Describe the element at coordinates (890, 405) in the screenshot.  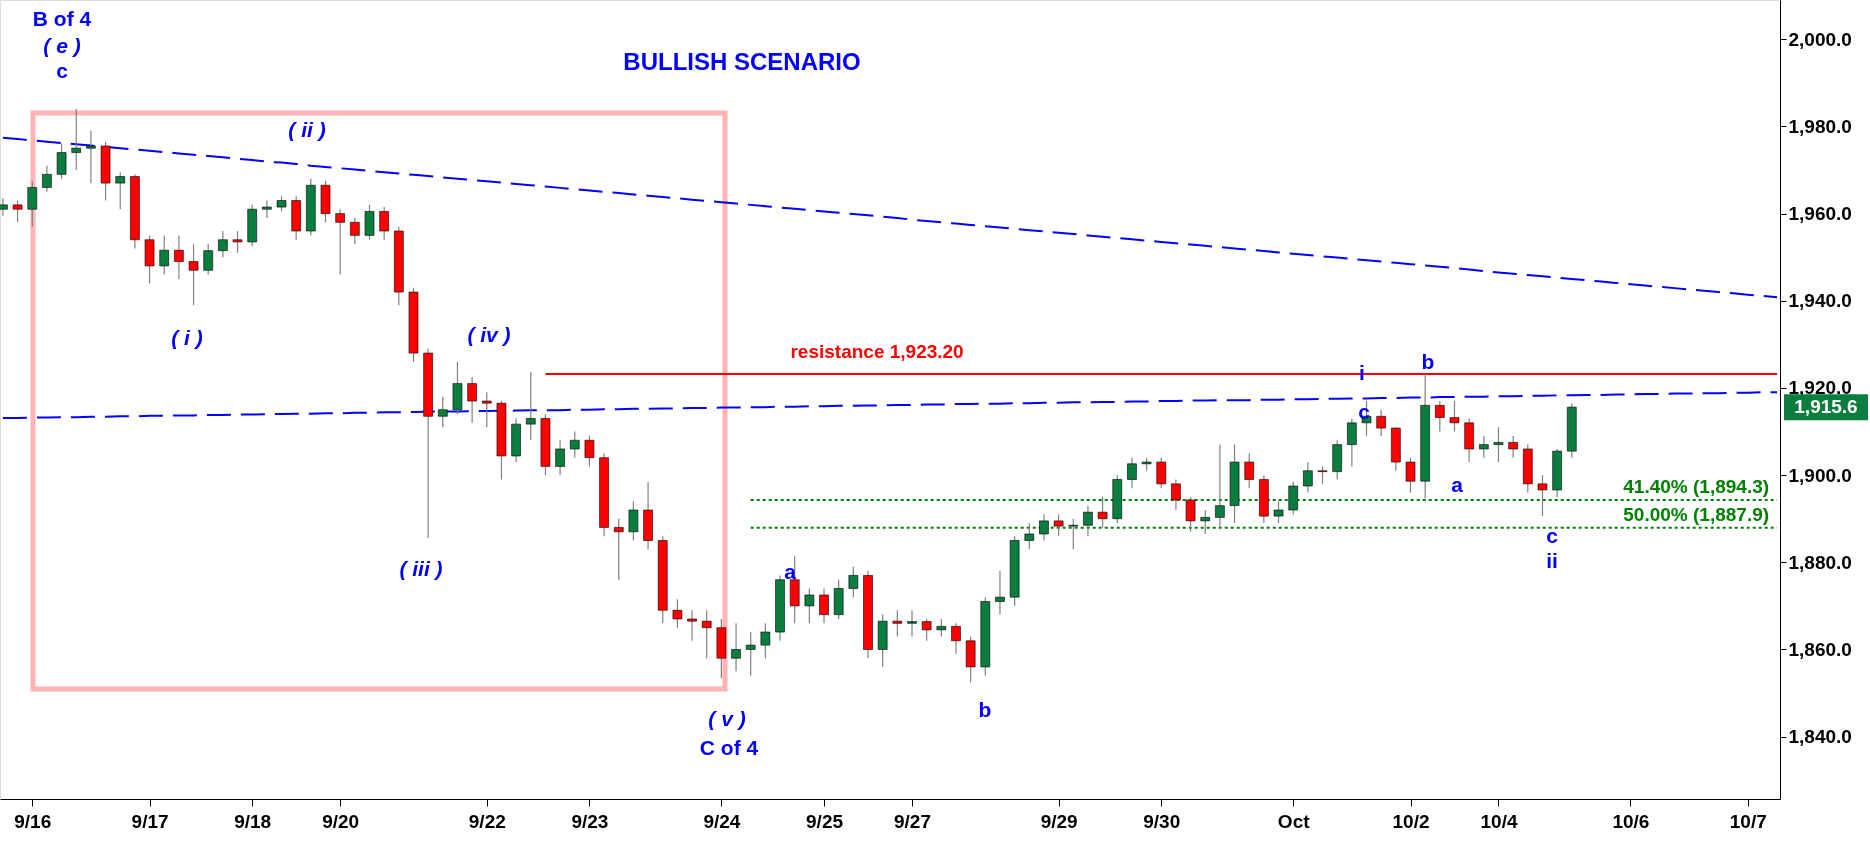
I see `line-series` at that location.